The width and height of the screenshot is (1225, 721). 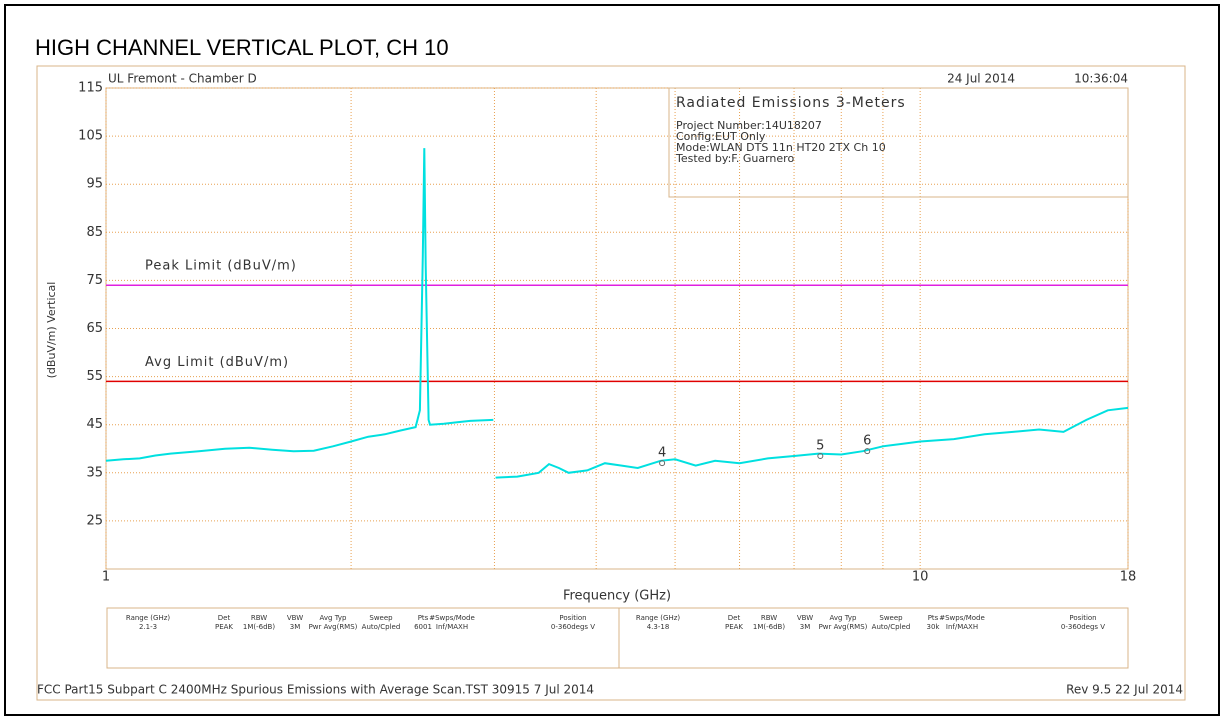 I want to click on site: UL Fremont - Chamber D, so click(x=182, y=79).